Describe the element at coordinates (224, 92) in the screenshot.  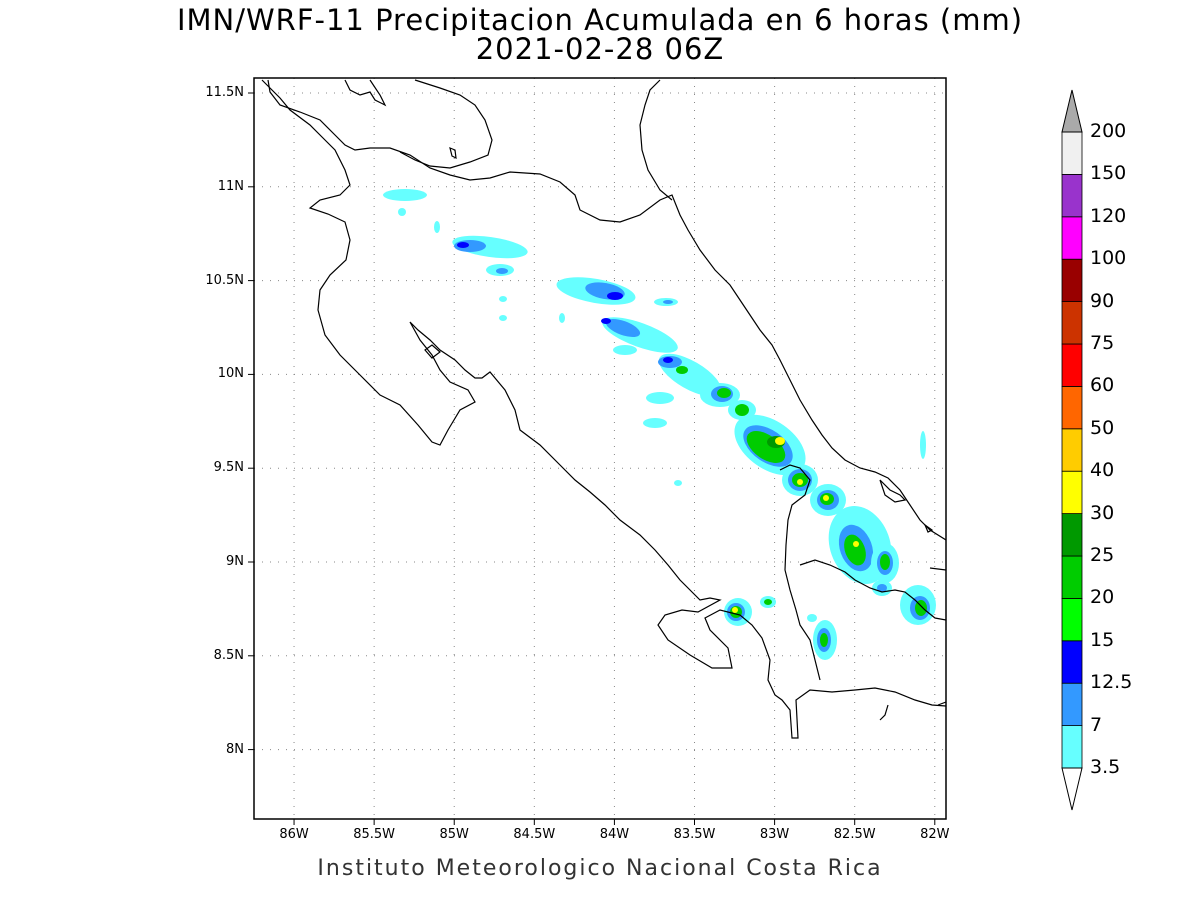
I see `lat-tick-label: 11.5N` at that location.